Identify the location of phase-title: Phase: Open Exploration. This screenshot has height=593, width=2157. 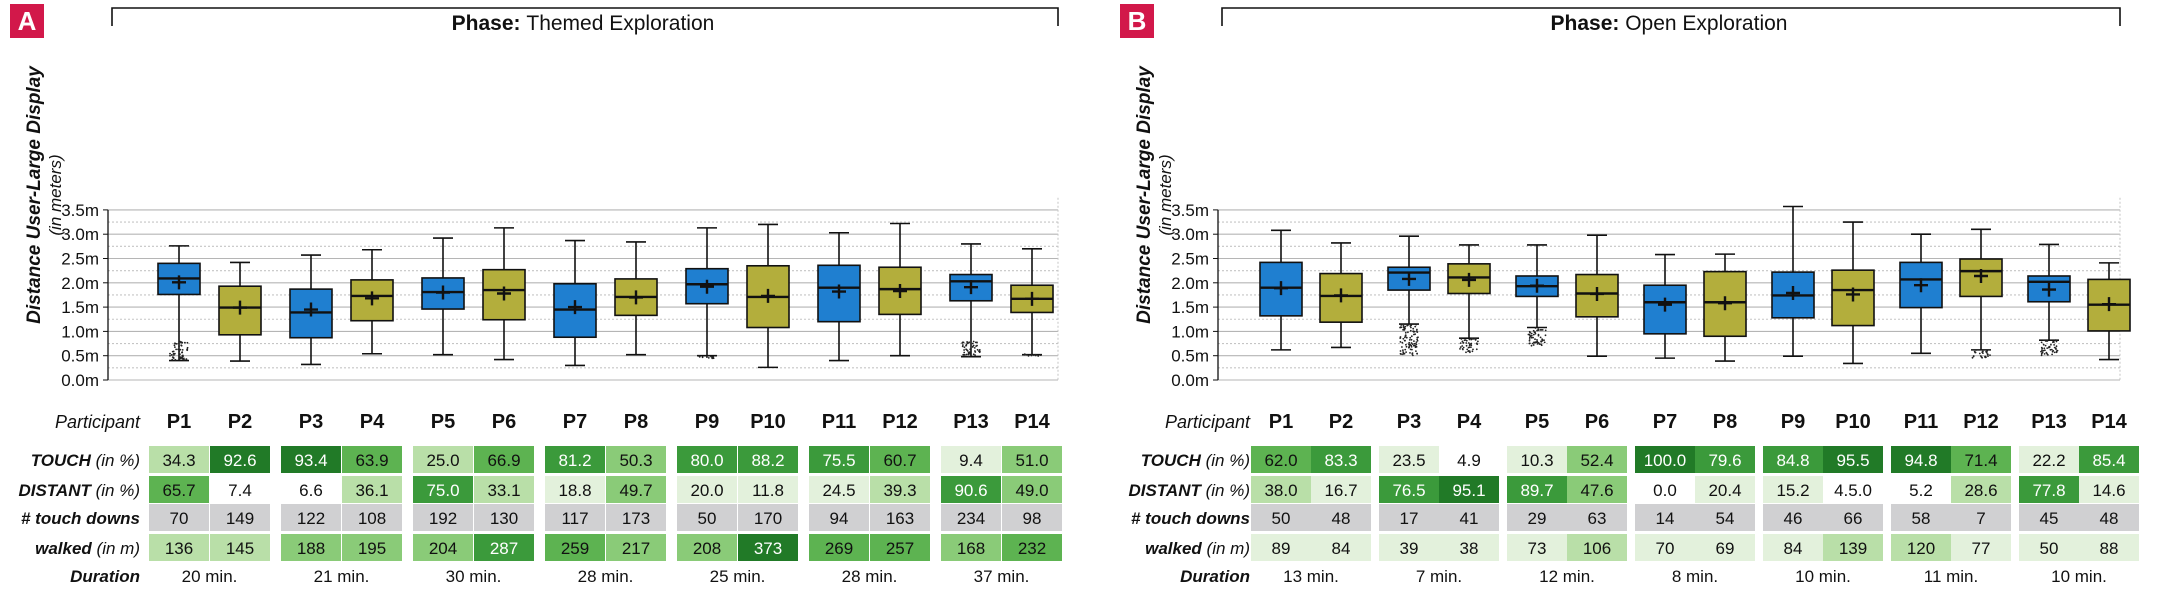
(1669, 23).